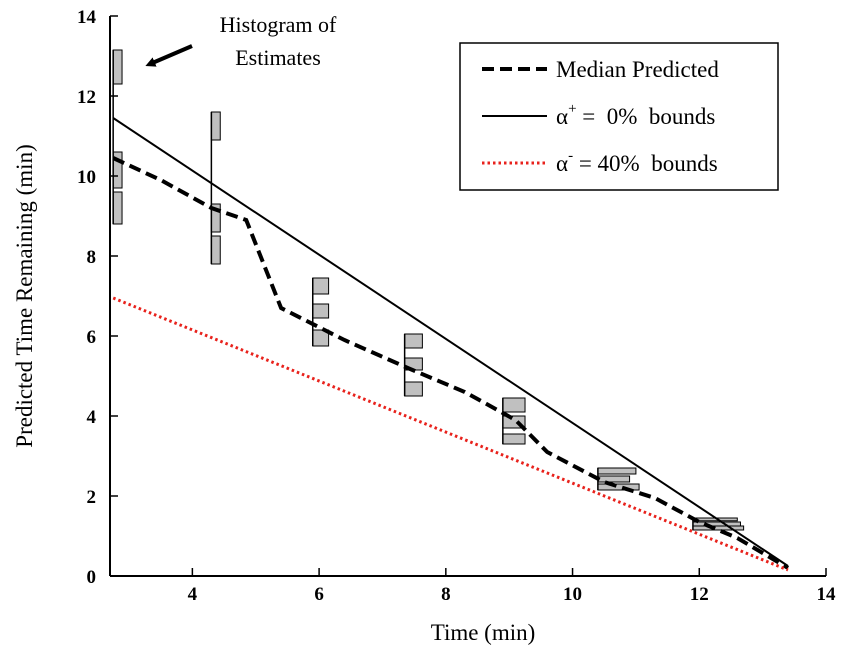 This screenshot has height=646, width=844. What do you see at coordinates (637, 162) in the screenshot?
I see `legend-label-lower-bound: α- = 40% bounds` at bounding box center [637, 162].